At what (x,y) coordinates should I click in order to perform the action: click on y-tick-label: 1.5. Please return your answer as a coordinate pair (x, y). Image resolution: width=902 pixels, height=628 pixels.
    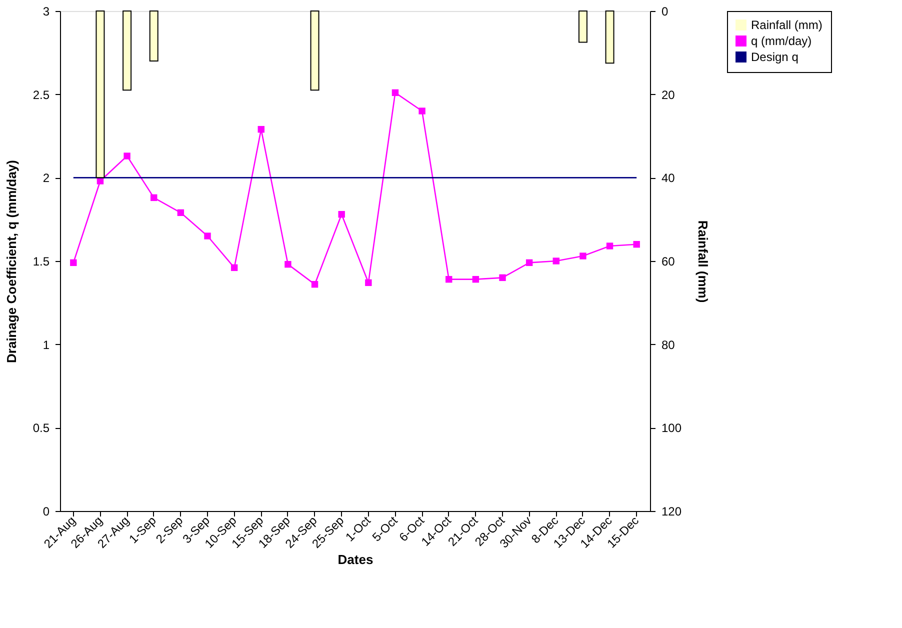
    Looking at the image, I should click on (41, 261).